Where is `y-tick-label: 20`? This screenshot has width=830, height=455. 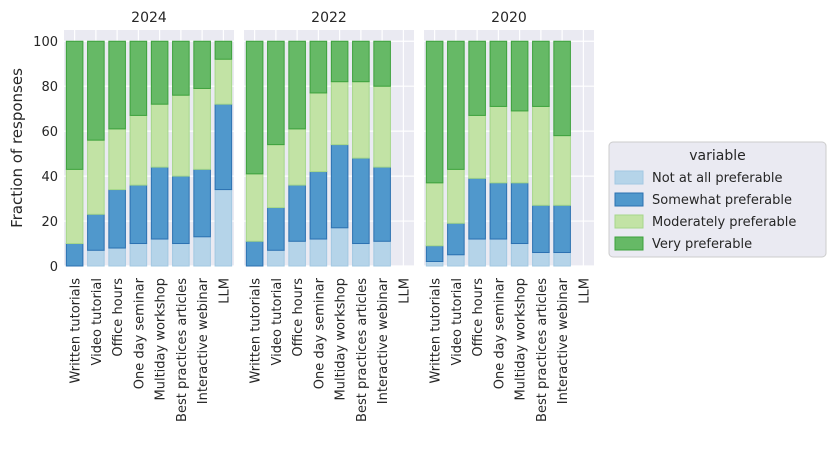 y-tick-label: 20 is located at coordinates (49, 222).